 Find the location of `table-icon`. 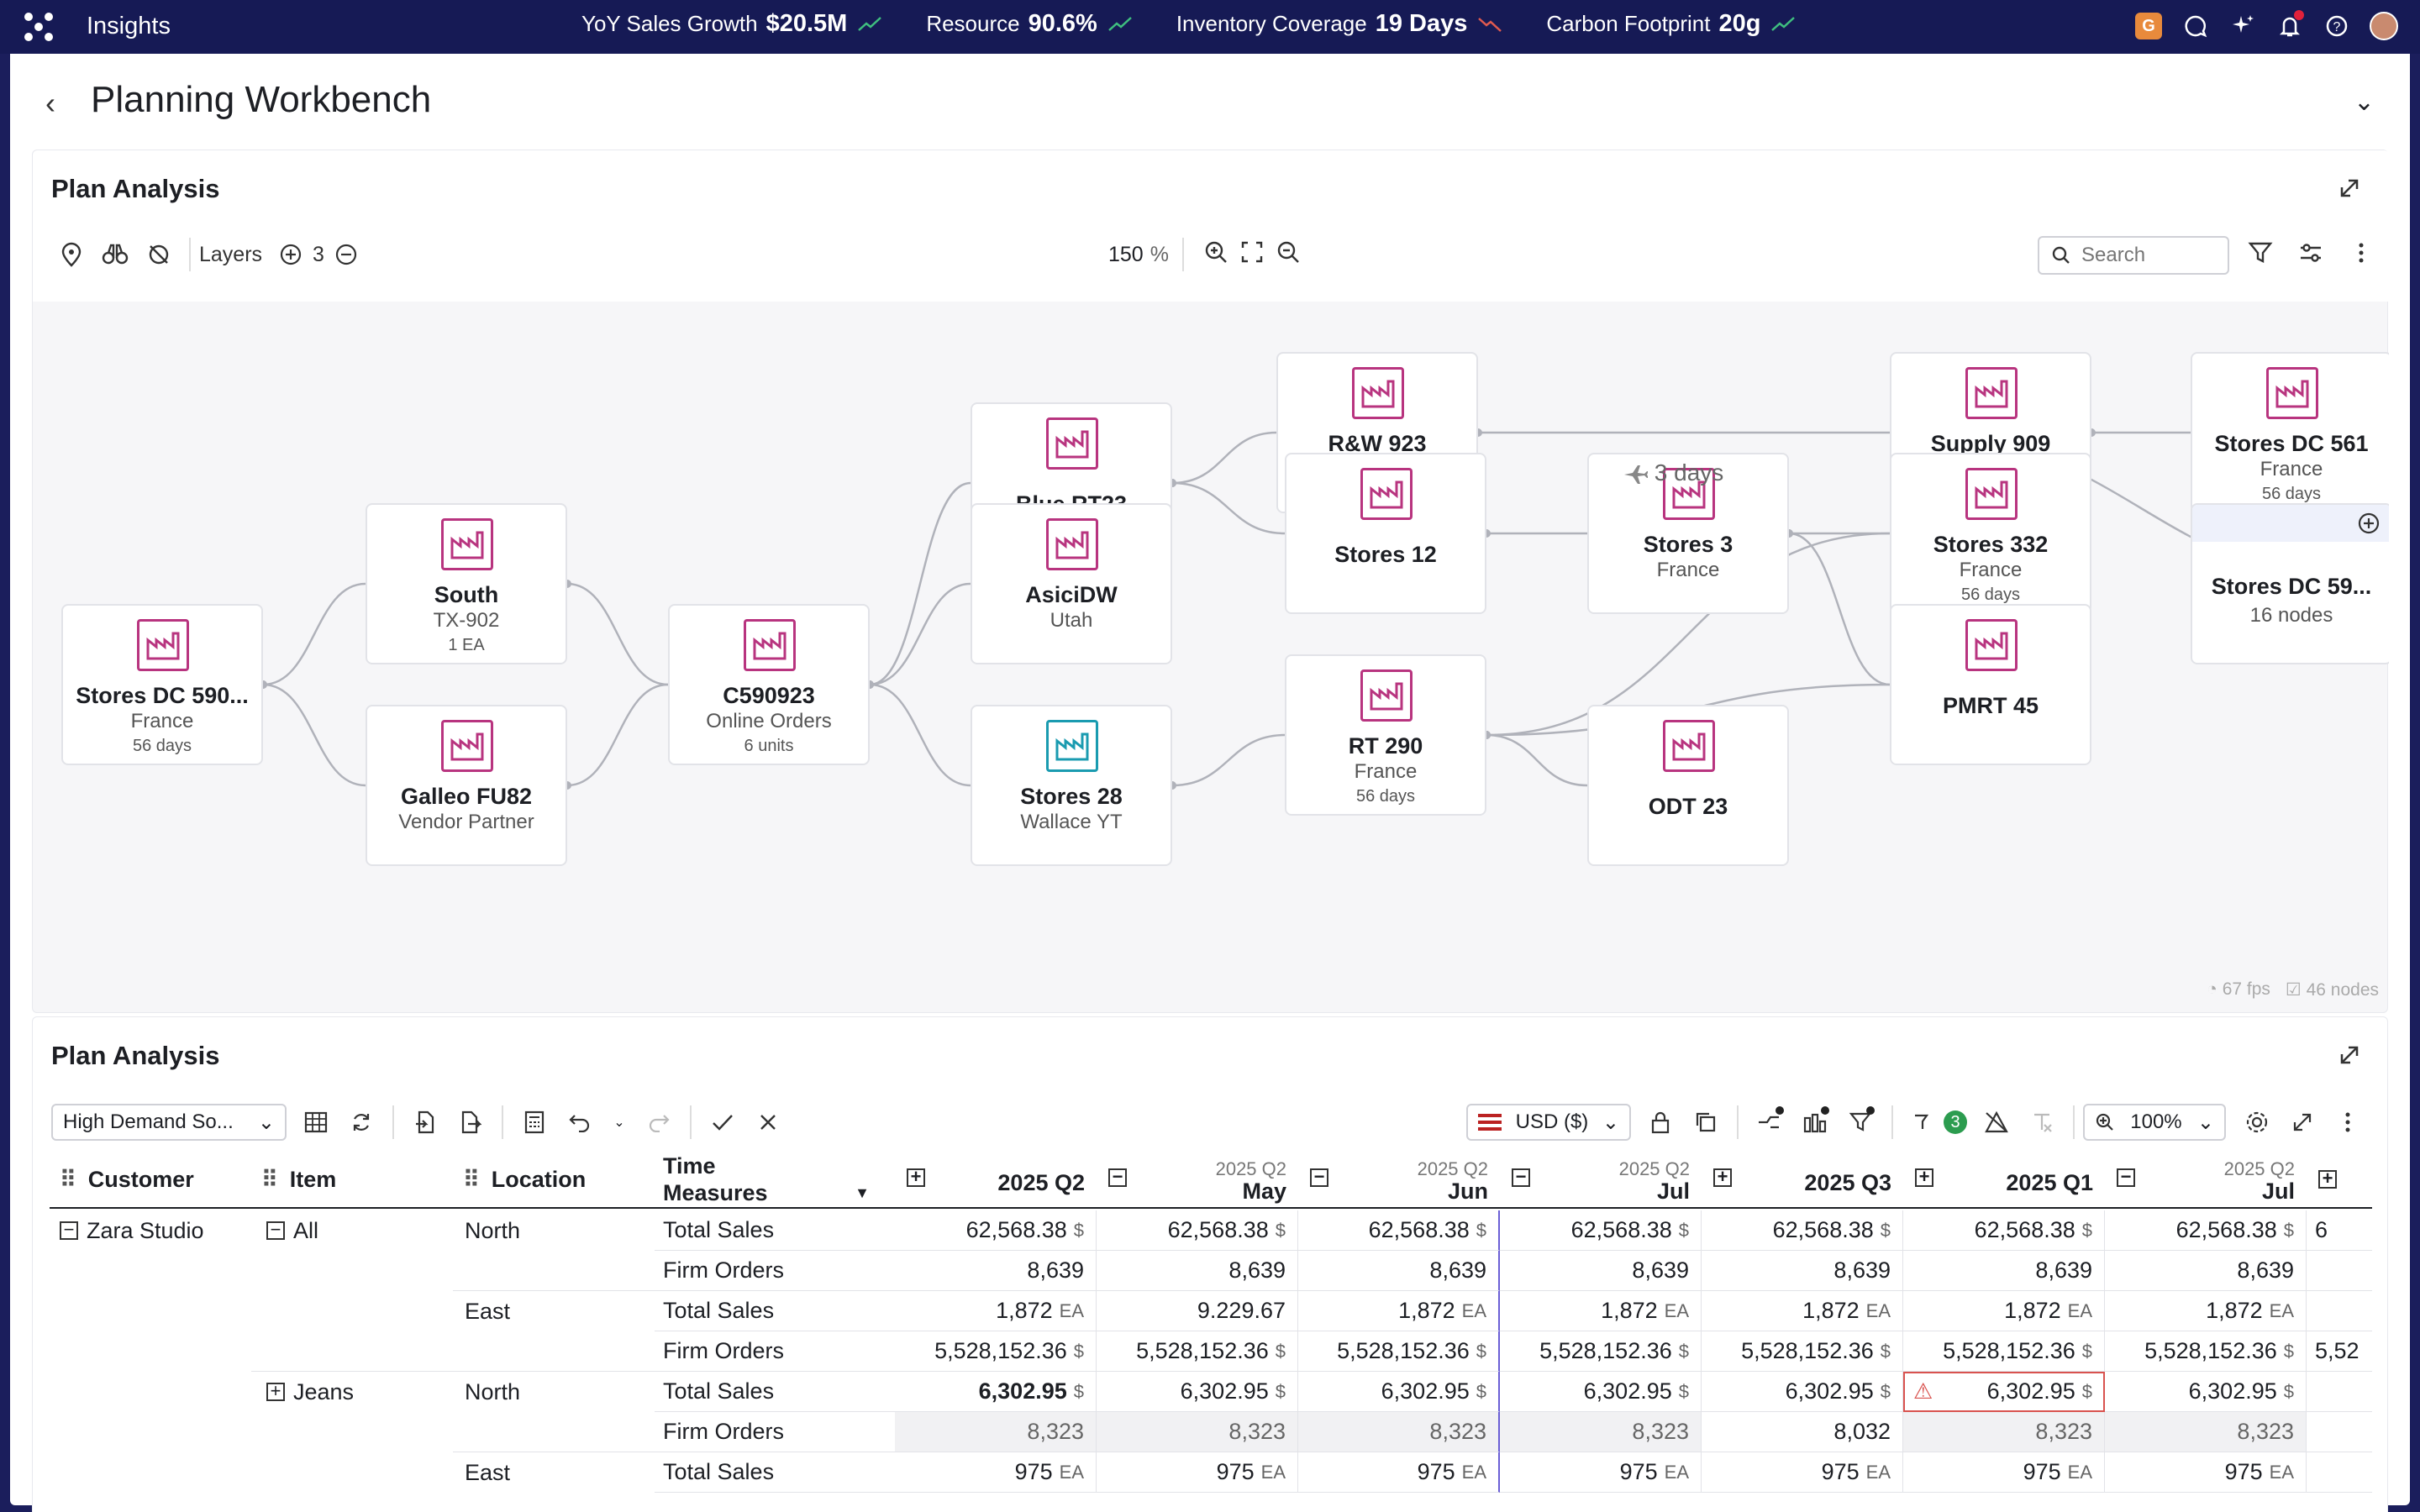

table-icon is located at coordinates (316, 1122).